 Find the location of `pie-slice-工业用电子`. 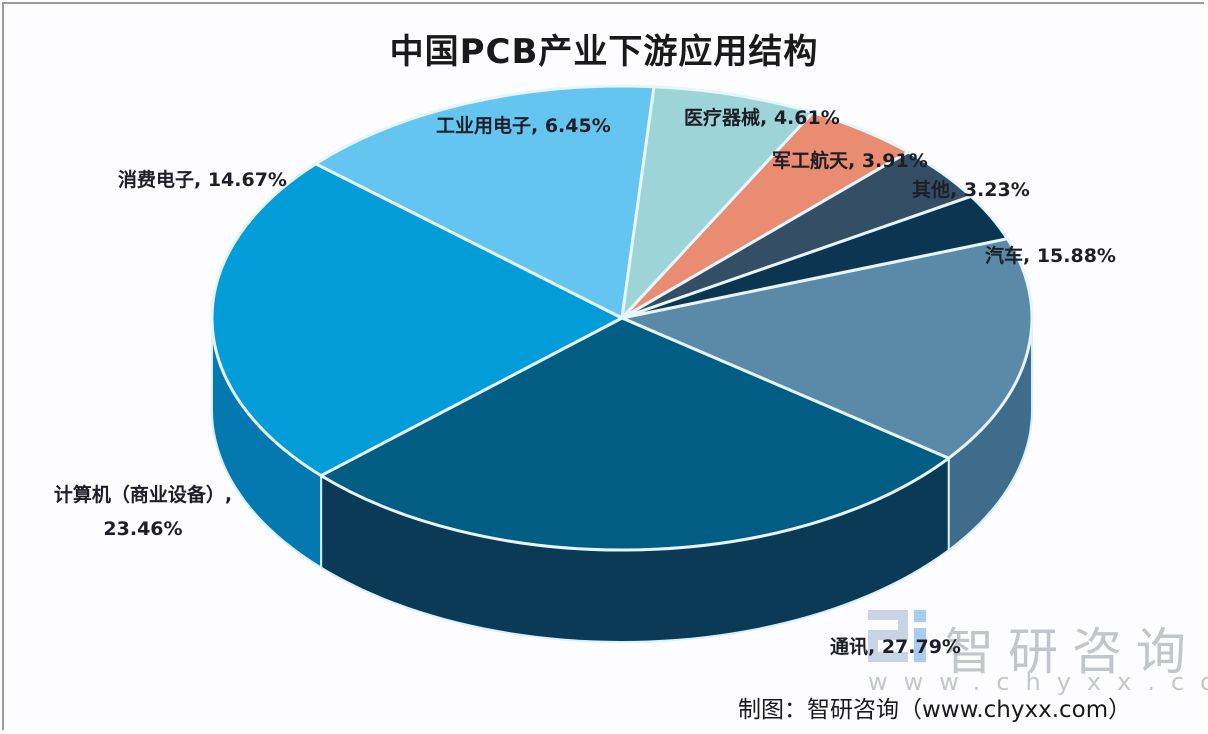

pie-slice-工业用电子 is located at coordinates (717, 202).